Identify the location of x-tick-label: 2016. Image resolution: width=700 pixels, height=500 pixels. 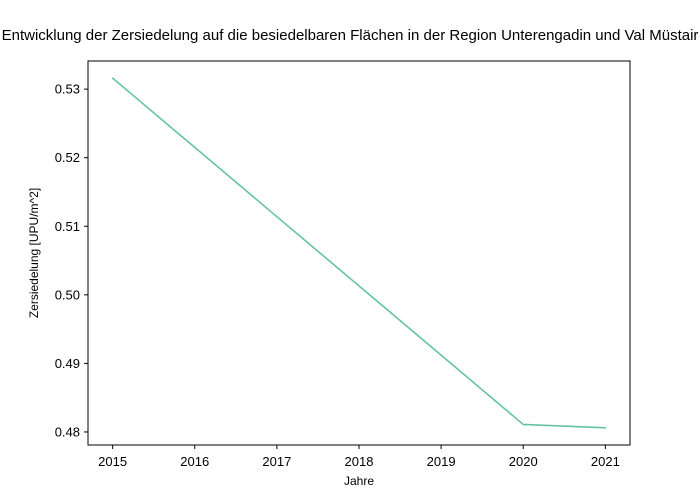
(194, 461).